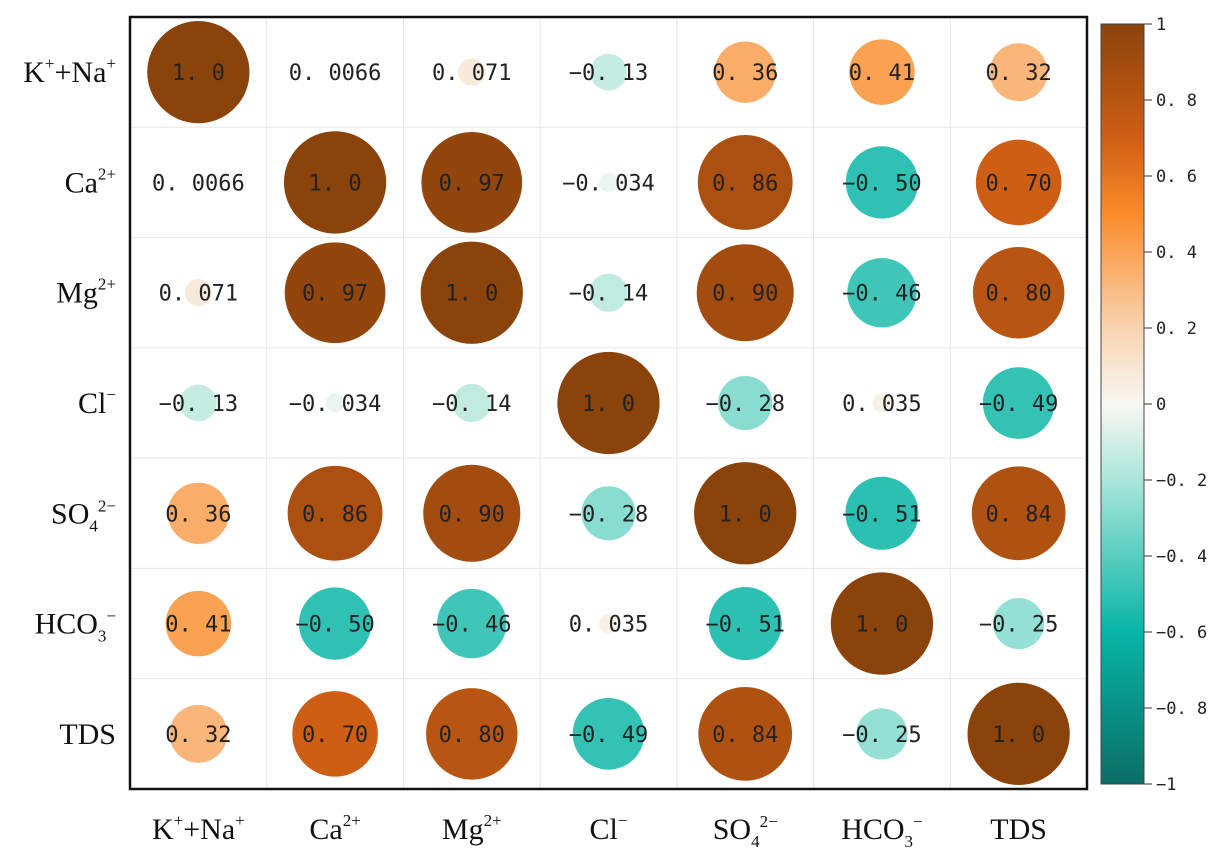 The height and width of the screenshot is (850, 1229). I want to click on y-label-4: SO42−​, so click(83, 515).